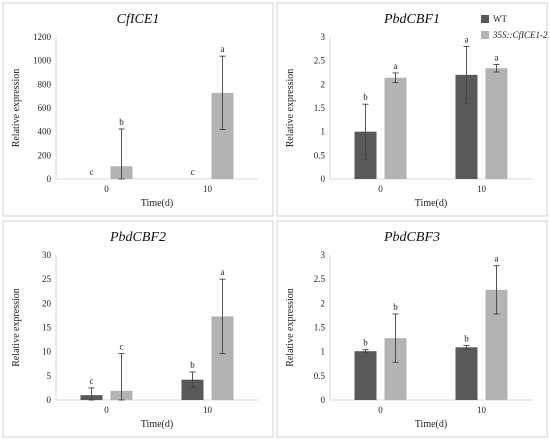  What do you see at coordinates (47, 255) in the screenshot?
I see `y-tick-label: 30` at bounding box center [47, 255].